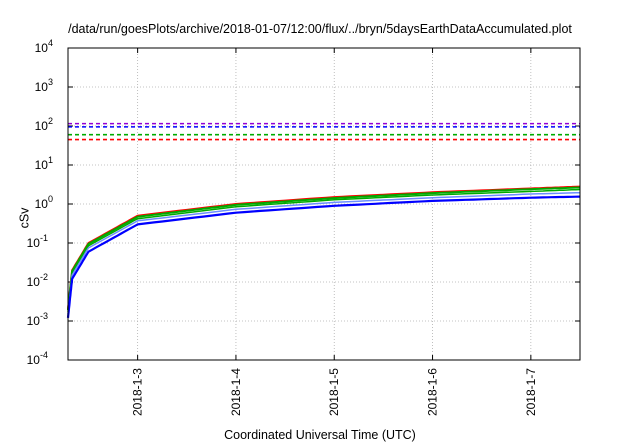  What do you see at coordinates (334, 392) in the screenshot?
I see `x-tick-label: 2018-1-5` at bounding box center [334, 392].